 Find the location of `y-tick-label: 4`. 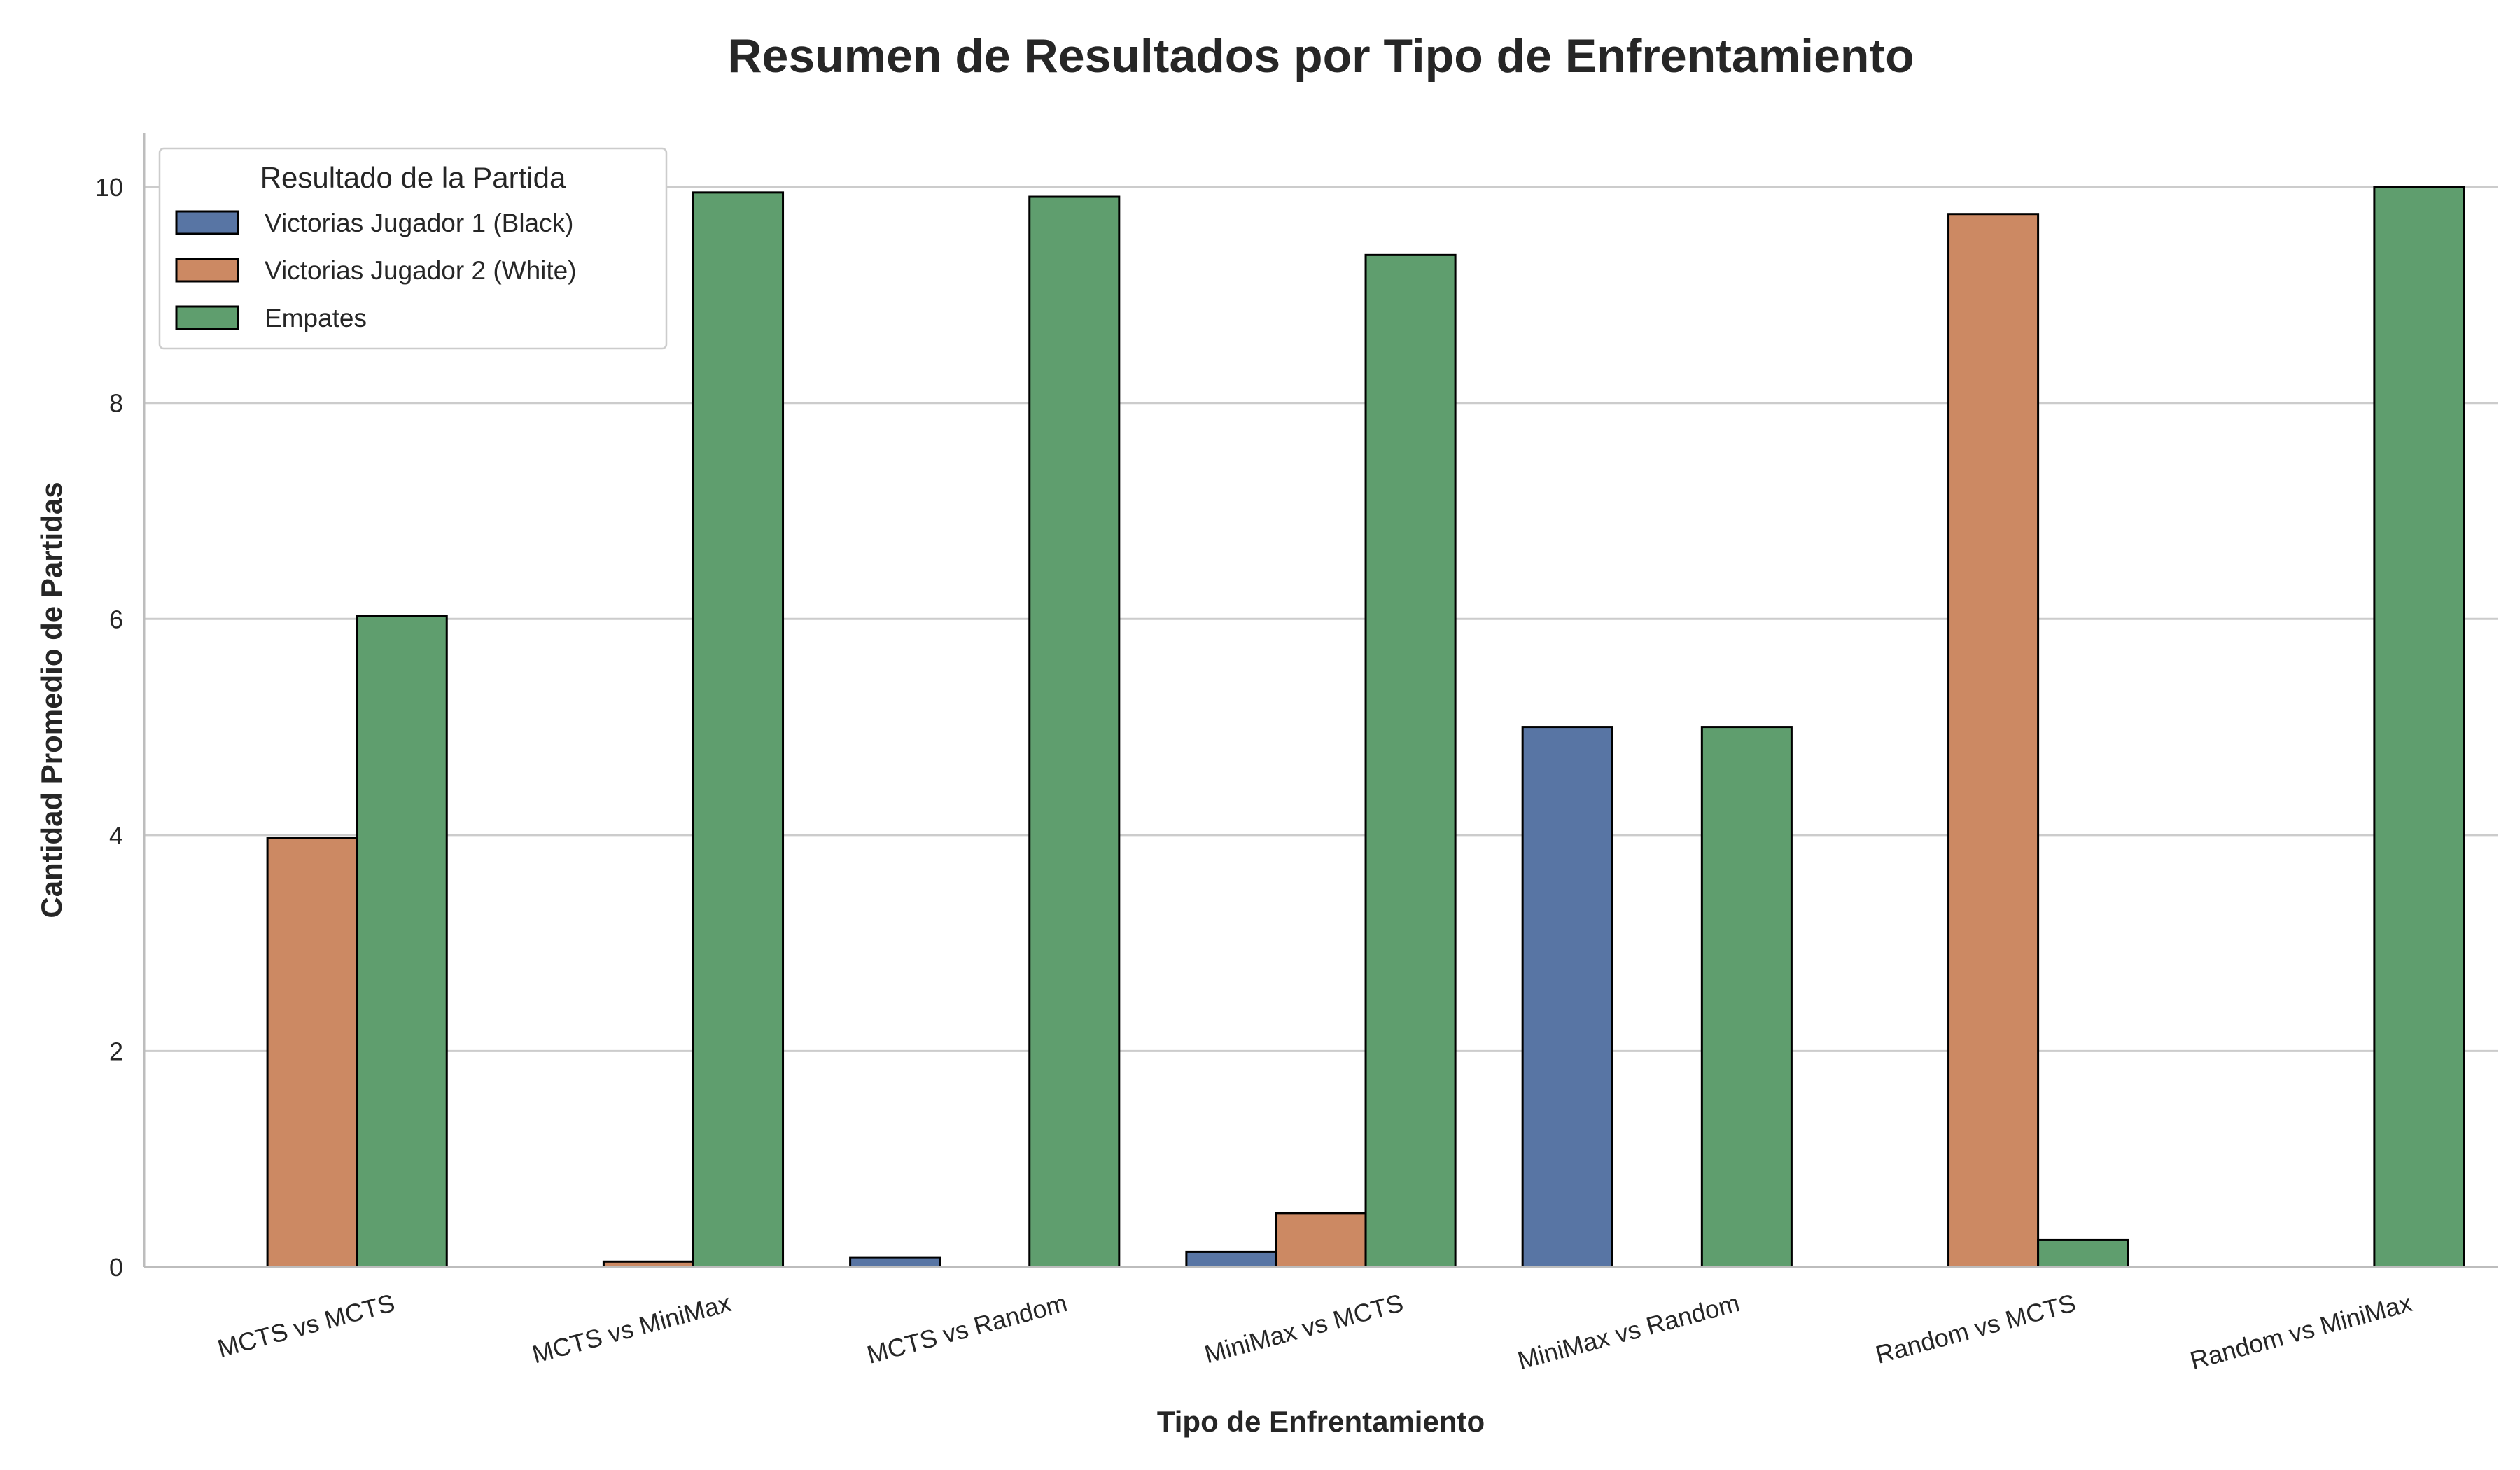

y-tick-label: 4 is located at coordinates (116, 835).